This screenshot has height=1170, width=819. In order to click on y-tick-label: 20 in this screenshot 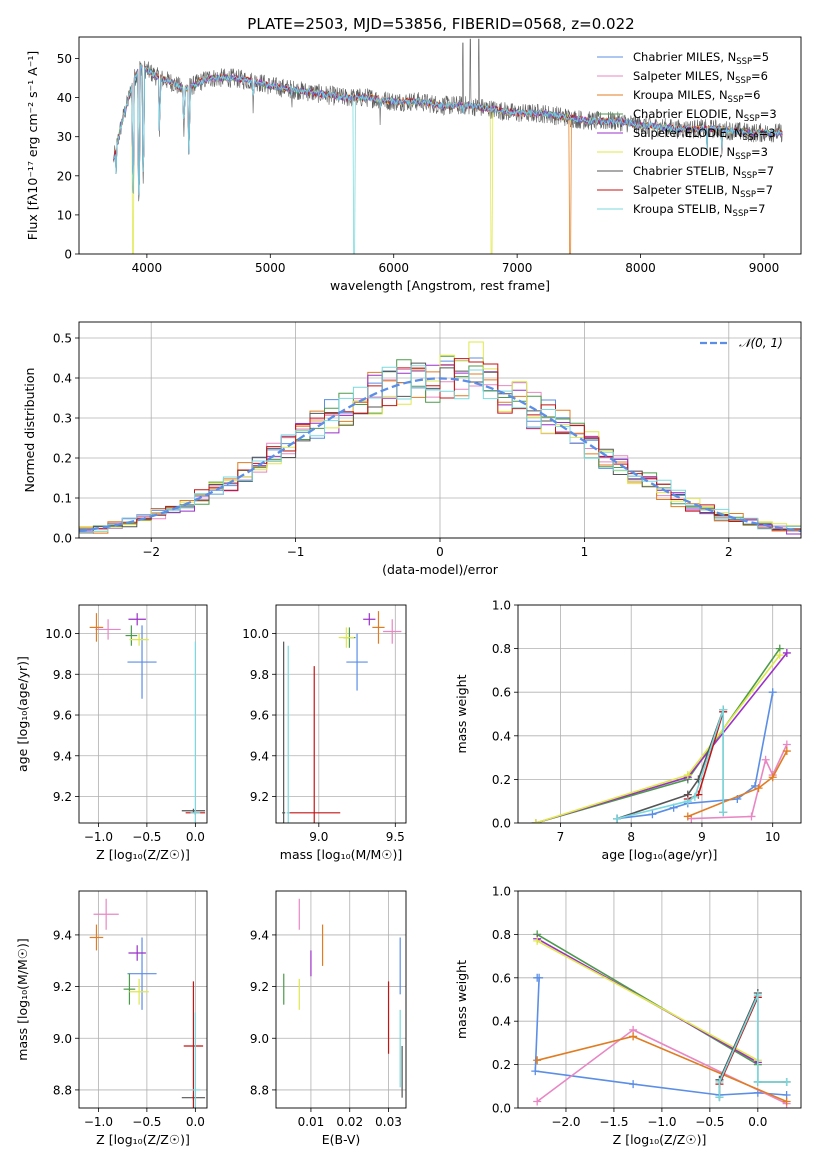, I will do `click(64, 176)`.